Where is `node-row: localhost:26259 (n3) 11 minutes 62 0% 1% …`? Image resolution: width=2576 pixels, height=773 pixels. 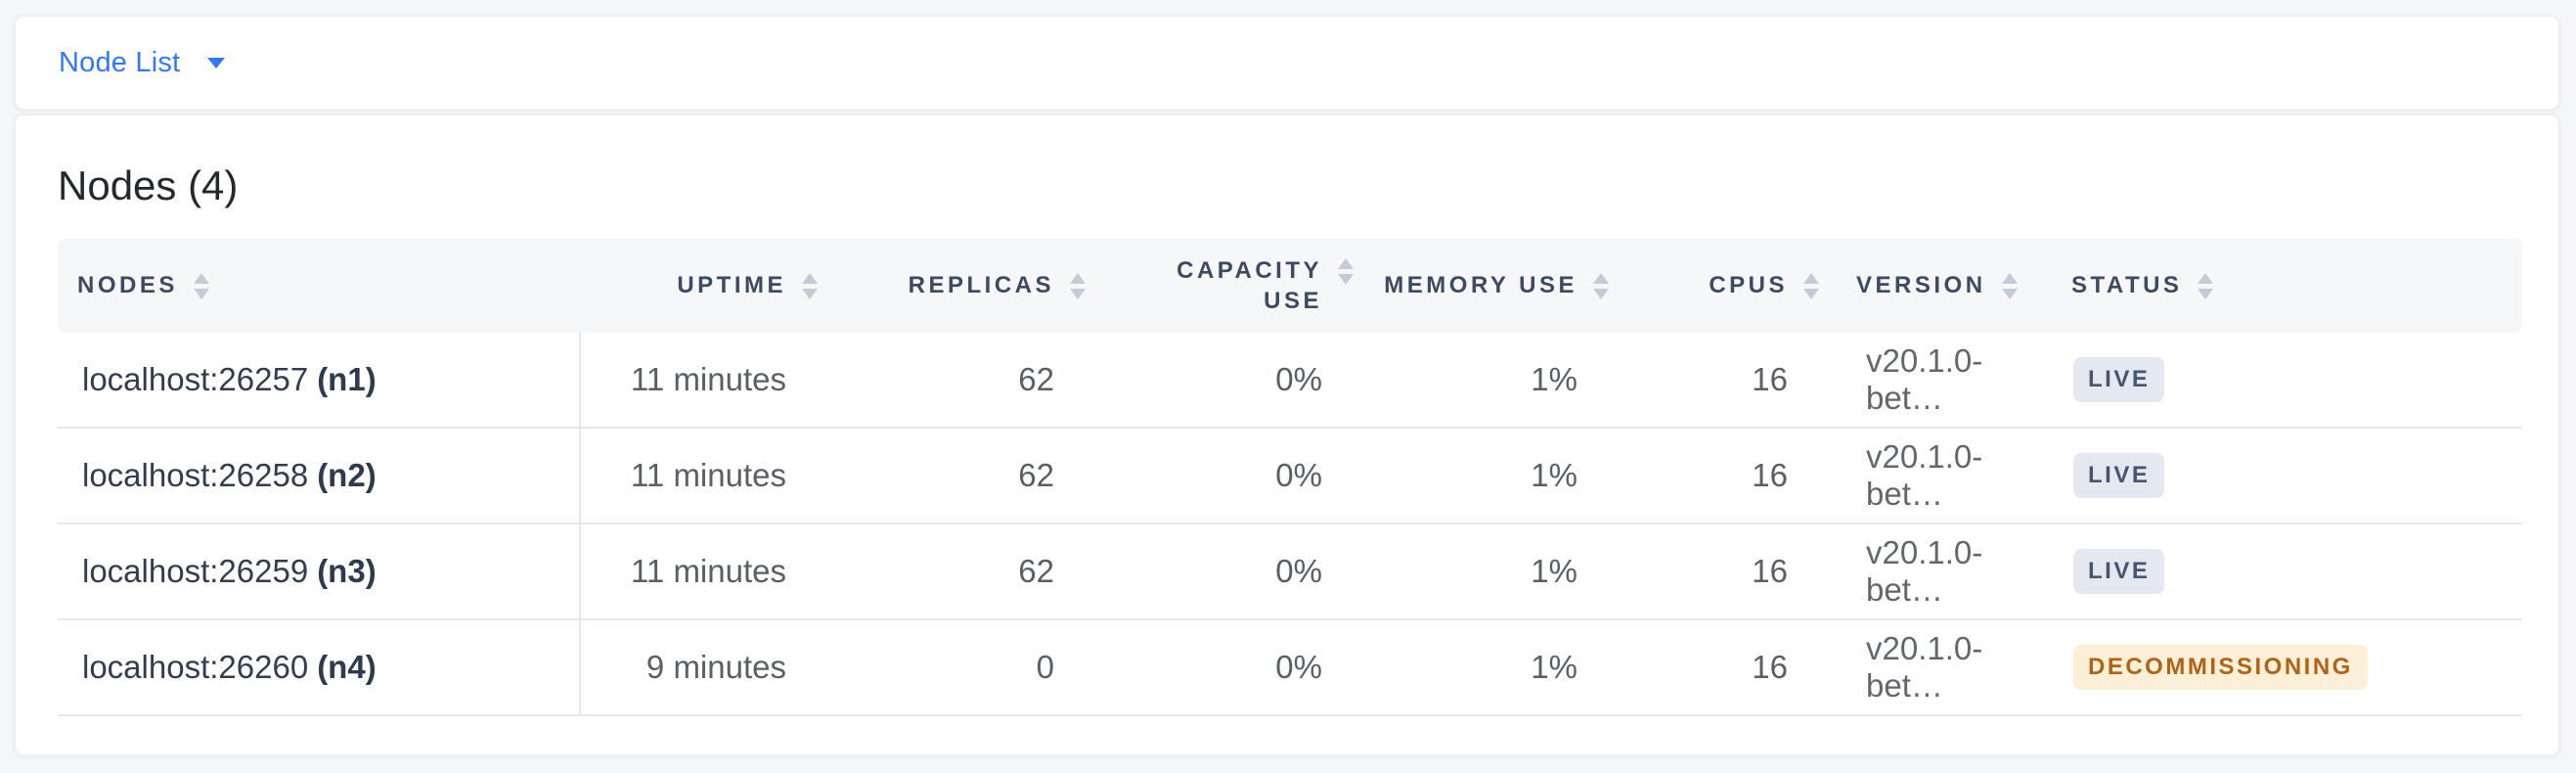
node-row: localhost:26259 (n3) 11 minutes 62 0% 1% … is located at coordinates (1290, 572).